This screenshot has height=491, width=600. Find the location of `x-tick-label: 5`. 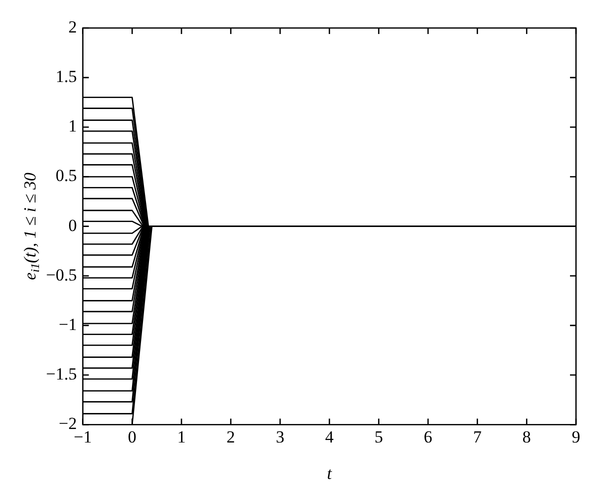

x-tick-label: 5 is located at coordinates (378, 436).